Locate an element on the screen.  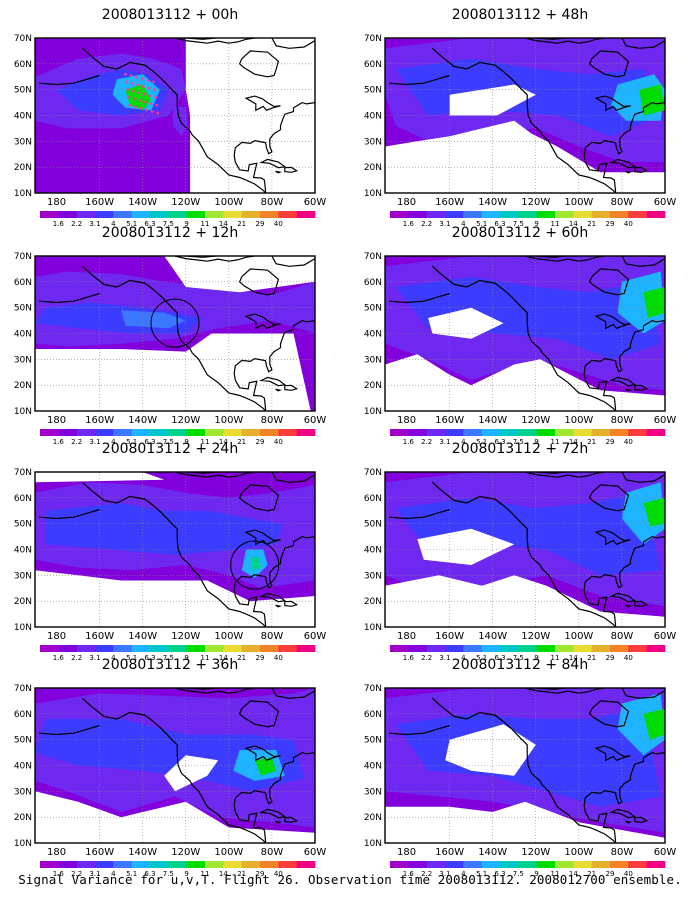
low-variance-region is located at coordinates (525, 822).